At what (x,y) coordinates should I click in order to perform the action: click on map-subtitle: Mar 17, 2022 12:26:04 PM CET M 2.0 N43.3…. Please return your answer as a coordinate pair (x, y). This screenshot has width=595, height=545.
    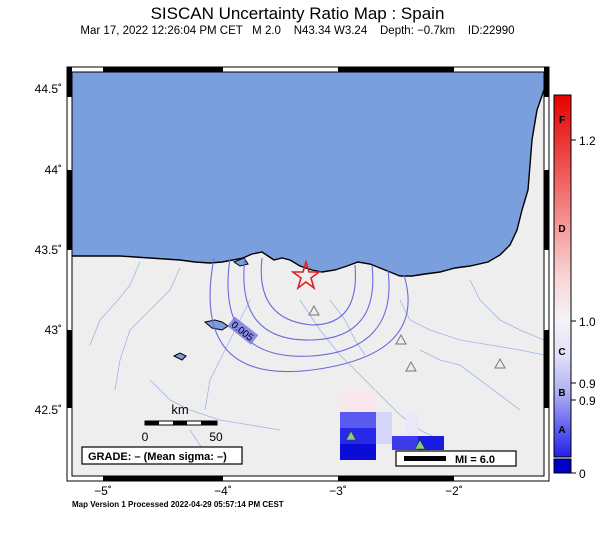
    Looking at the image, I should click on (297, 31).